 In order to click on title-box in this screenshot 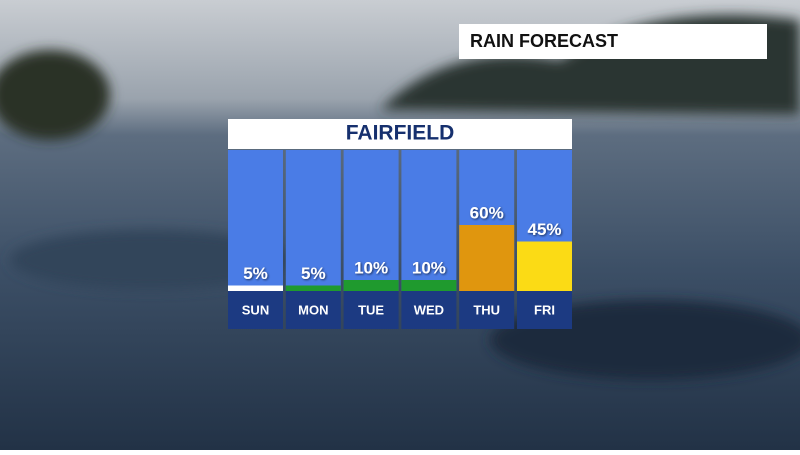, I will do `click(400, 134)`.